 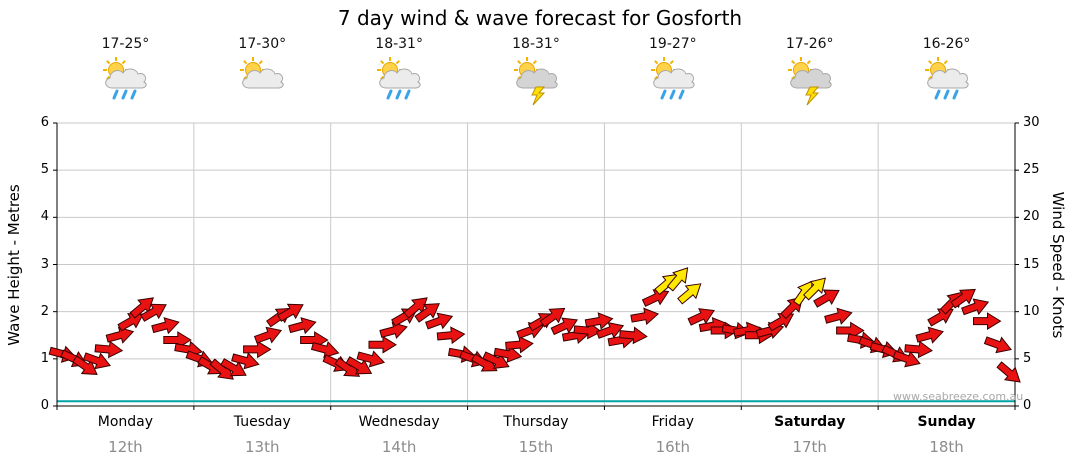 What do you see at coordinates (44, 405) in the screenshot?
I see `wave-axis-tick: 0` at bounding box center [44, 405].